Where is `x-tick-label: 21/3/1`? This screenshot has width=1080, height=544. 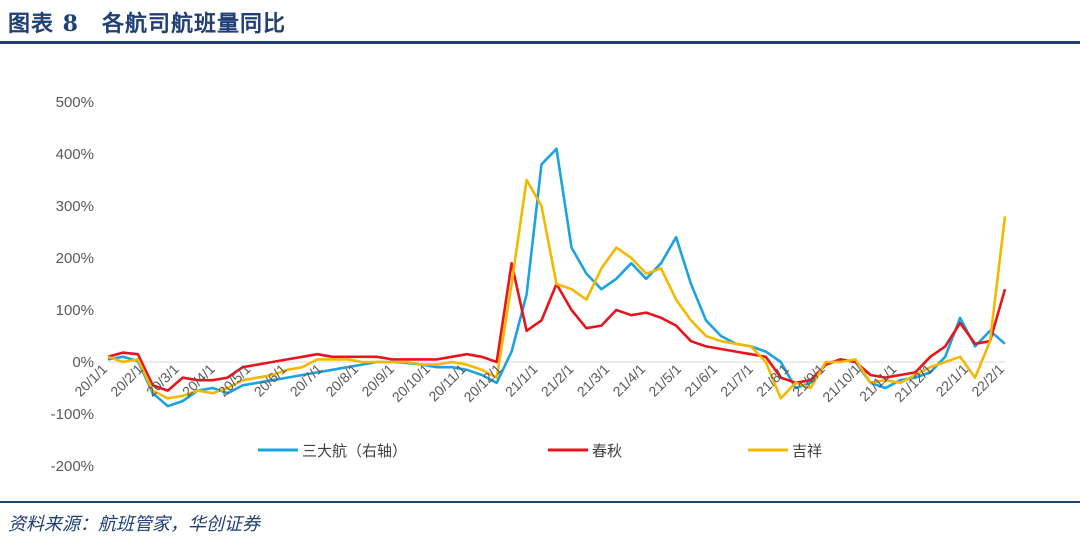
x-tick-label: 21/3/1 is located at coordinates (593, 380).